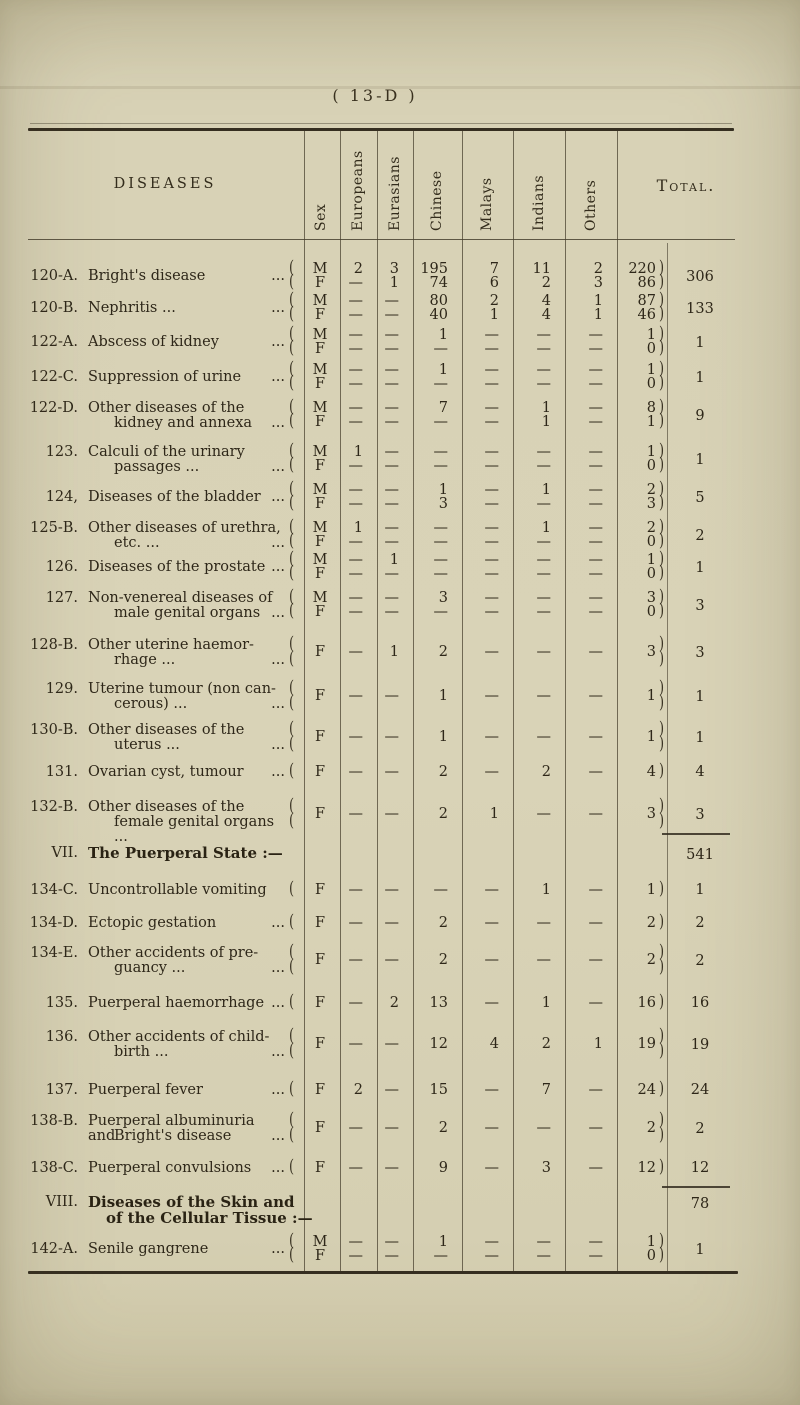 Image resolution: width=800 pixels, height=1405 pixels. Describe the element at coordinates (443, 598) in the screenshot. I see `count-cell: 3` at that location.